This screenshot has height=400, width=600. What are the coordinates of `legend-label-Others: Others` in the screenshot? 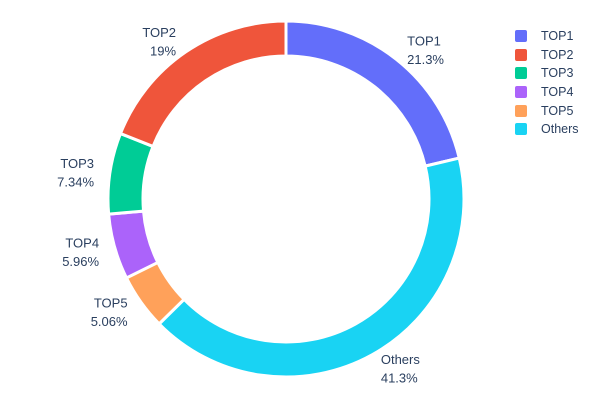 It's located at (560, 129).